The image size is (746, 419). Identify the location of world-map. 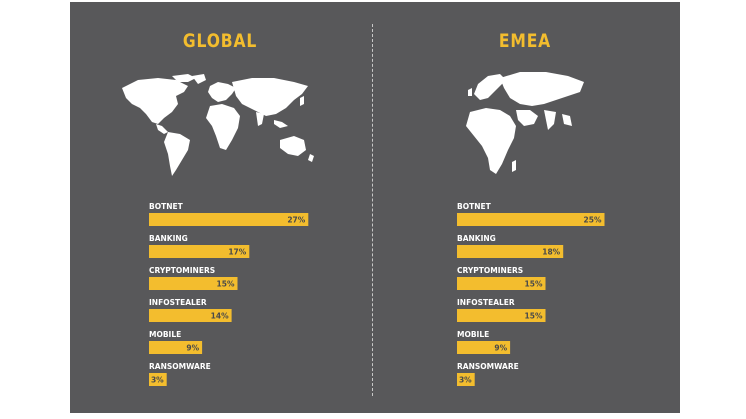
(218, 129).